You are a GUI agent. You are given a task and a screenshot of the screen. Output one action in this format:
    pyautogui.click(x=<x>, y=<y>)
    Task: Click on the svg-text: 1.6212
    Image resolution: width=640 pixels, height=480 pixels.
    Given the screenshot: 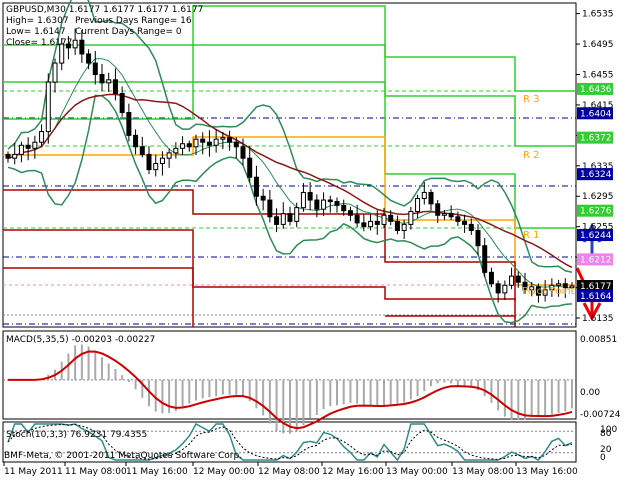 What is the action you would take?
    pyautogui.click(x=596, y=260)
    